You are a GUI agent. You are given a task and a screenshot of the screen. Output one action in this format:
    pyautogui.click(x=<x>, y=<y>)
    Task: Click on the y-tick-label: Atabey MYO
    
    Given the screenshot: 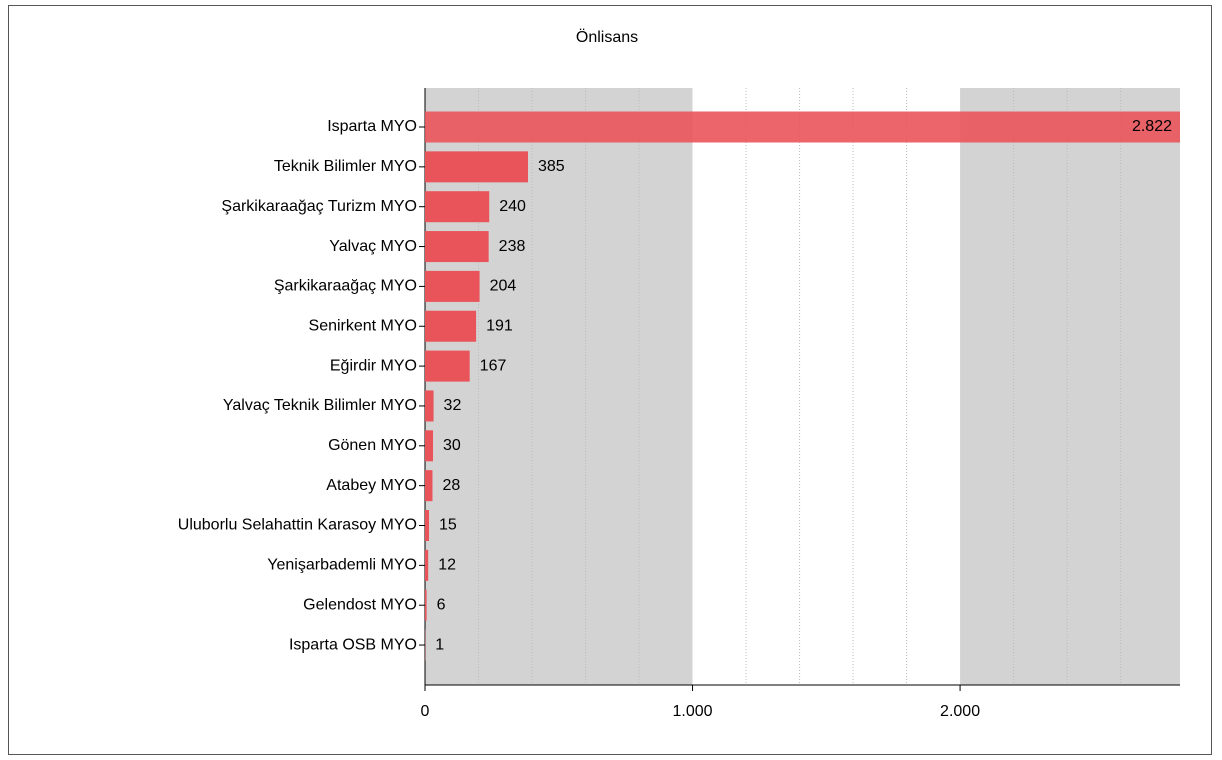 What is the action you would take?
    pyautogui.click(x=371, y=485)
    